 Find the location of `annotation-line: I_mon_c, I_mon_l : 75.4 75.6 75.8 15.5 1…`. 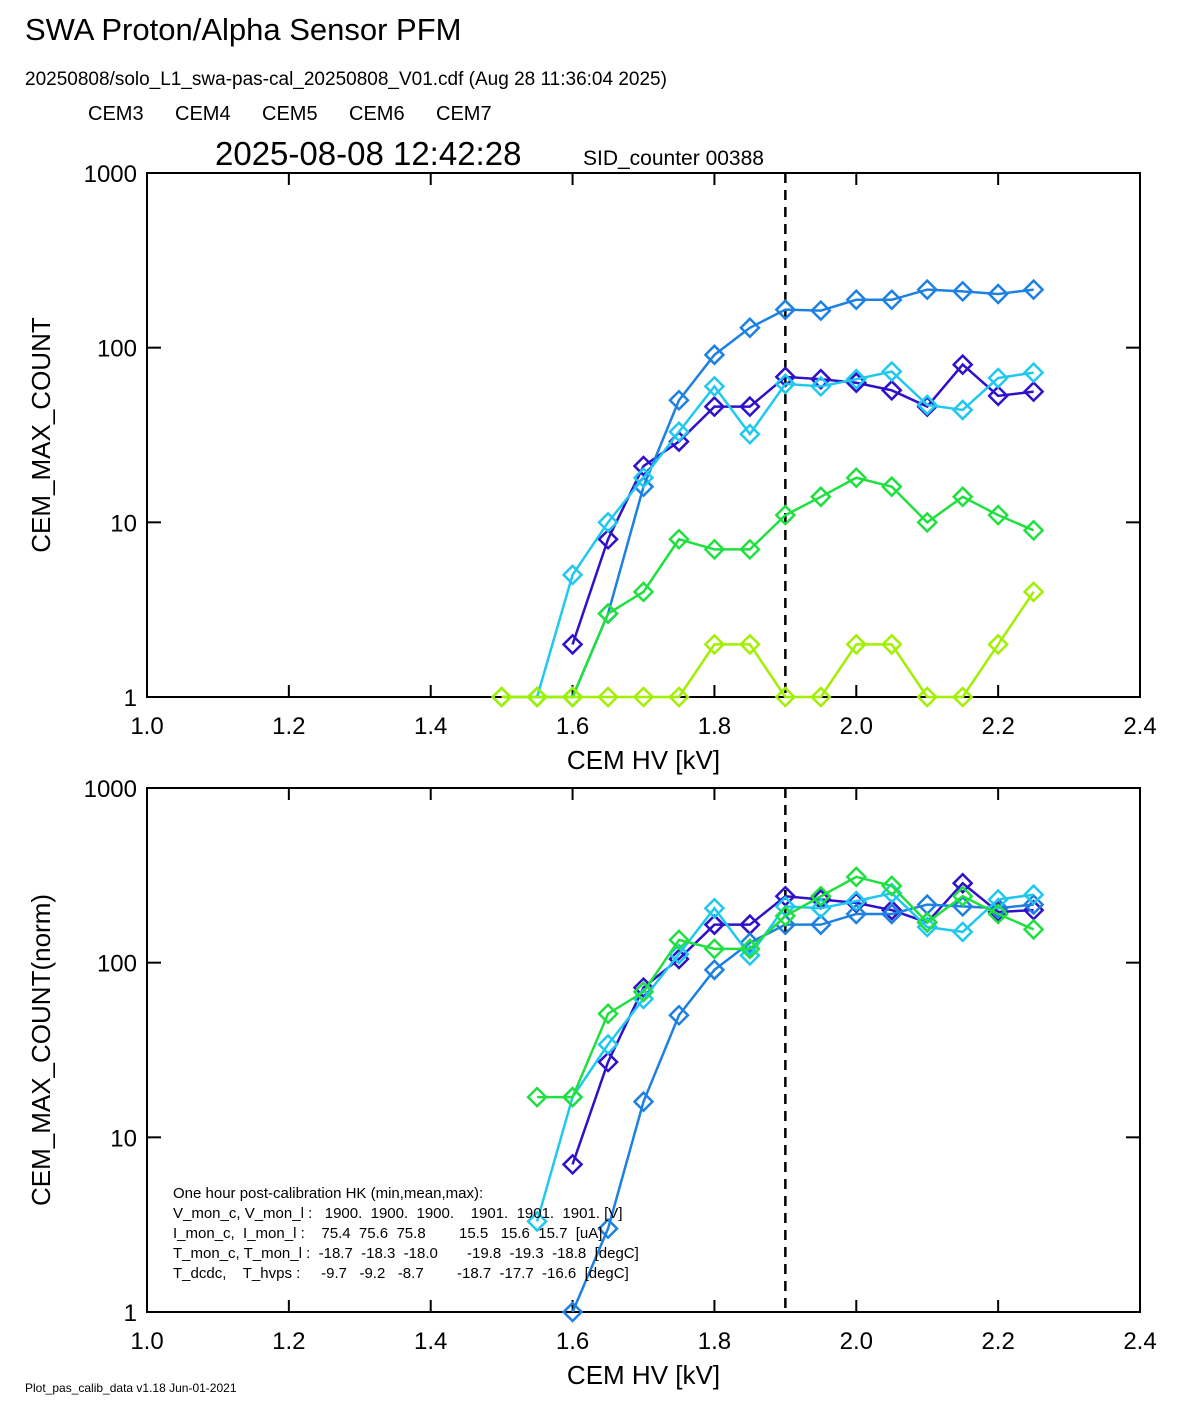

annotation-line: I_mon_c, I_mon_l : 75.4 75.6 75.8 15.5 1… is located at coordinates (387, 1233).